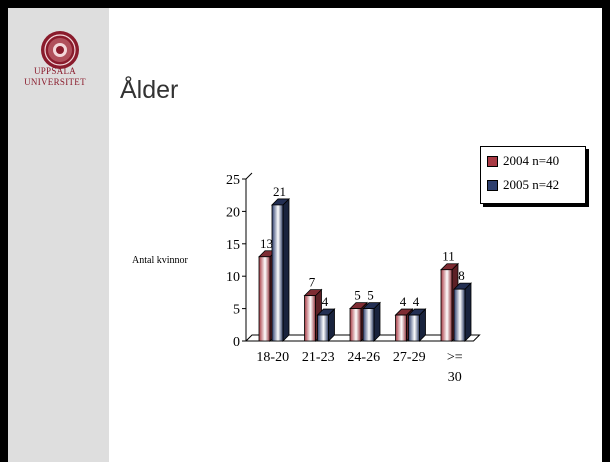 Image resolution: width=610 pixels, height=462 pixels. Describe the element at coordinates (60, 50) in the screenshot. I see `university-seal-icon` at that location.